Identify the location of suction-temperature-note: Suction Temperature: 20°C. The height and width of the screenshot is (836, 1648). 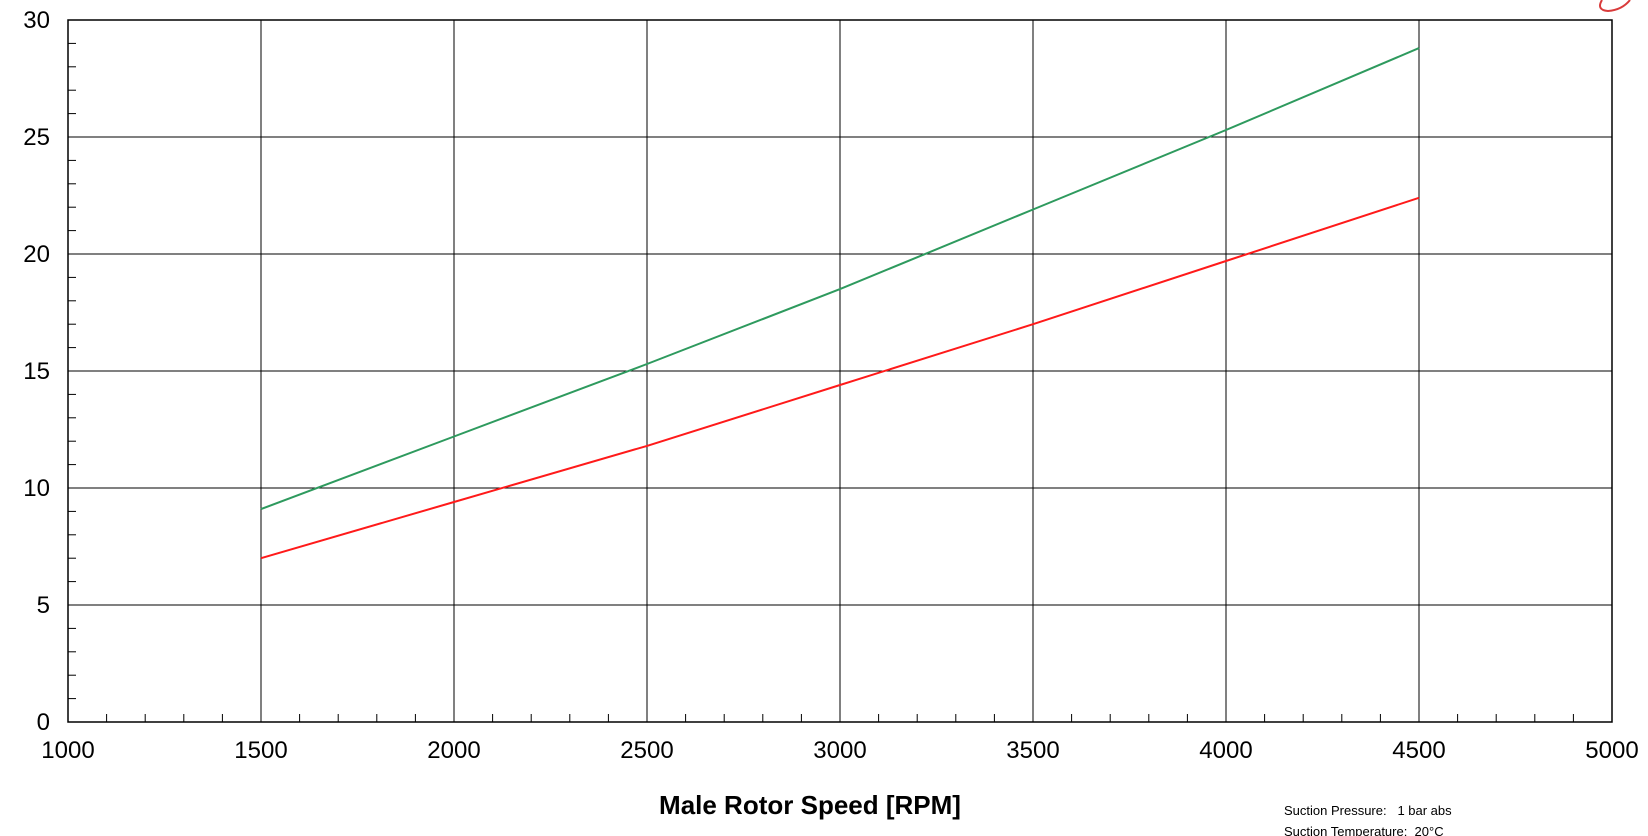
(1364, 830).